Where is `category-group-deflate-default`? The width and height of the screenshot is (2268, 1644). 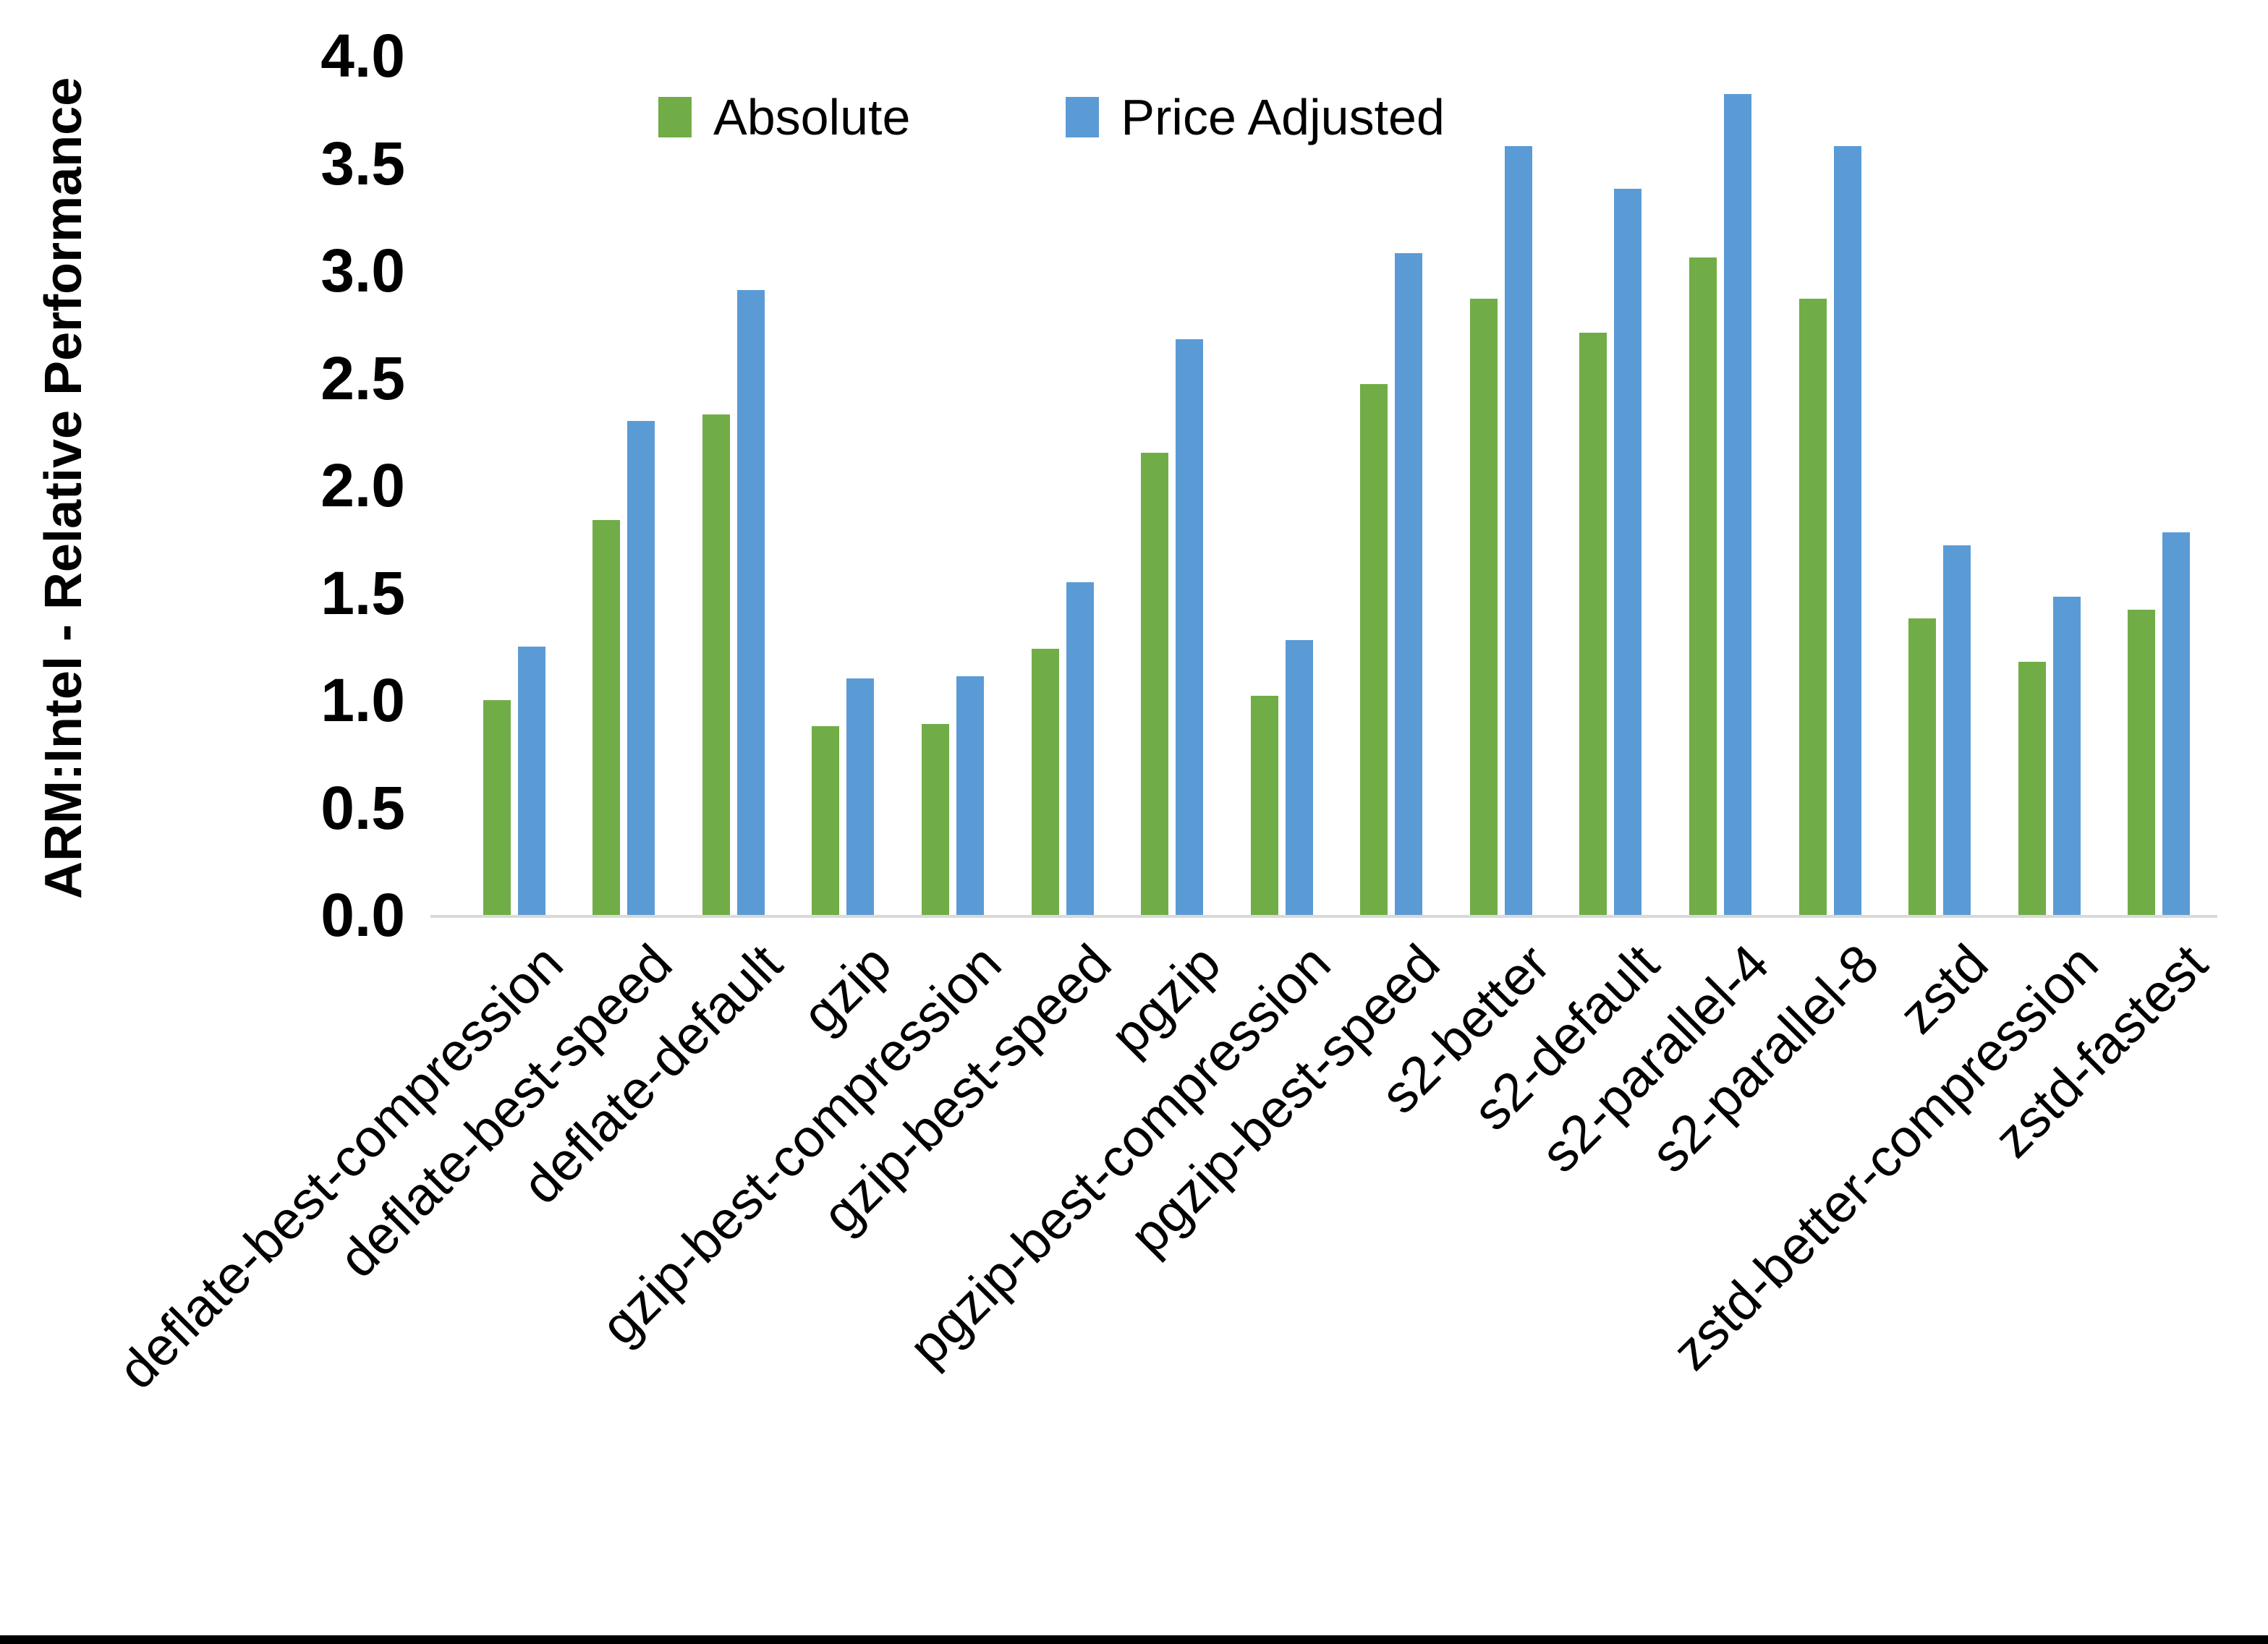 category-group-deflate-default is located at coordinates (734, 485).